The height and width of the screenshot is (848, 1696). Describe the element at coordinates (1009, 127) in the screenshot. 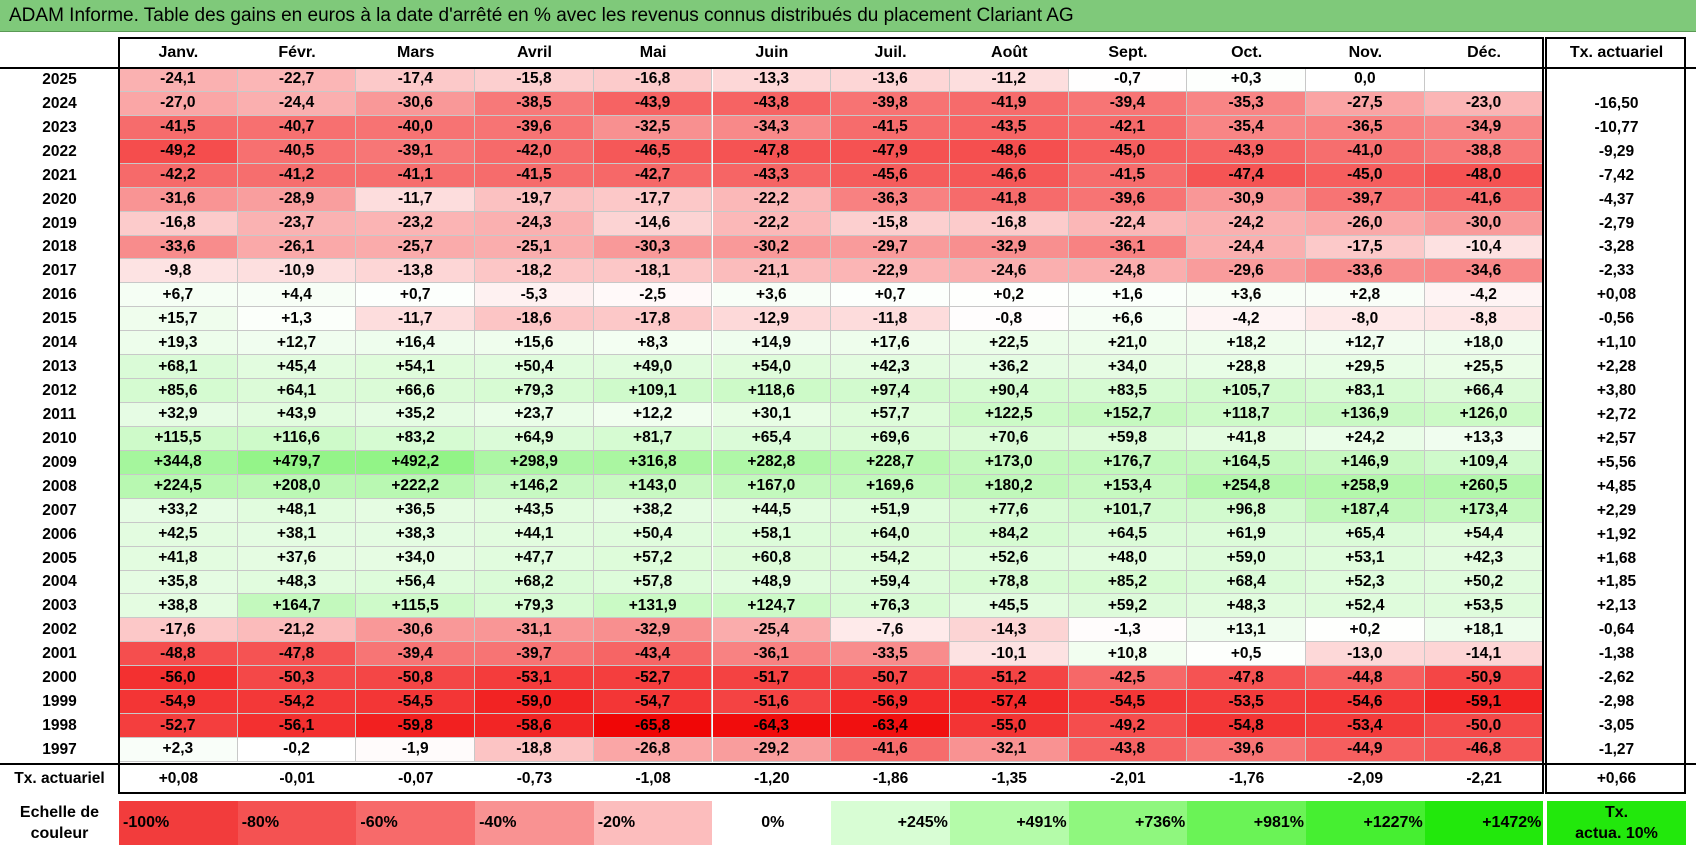

I see `heatmap-cell: -43,5` at that location.